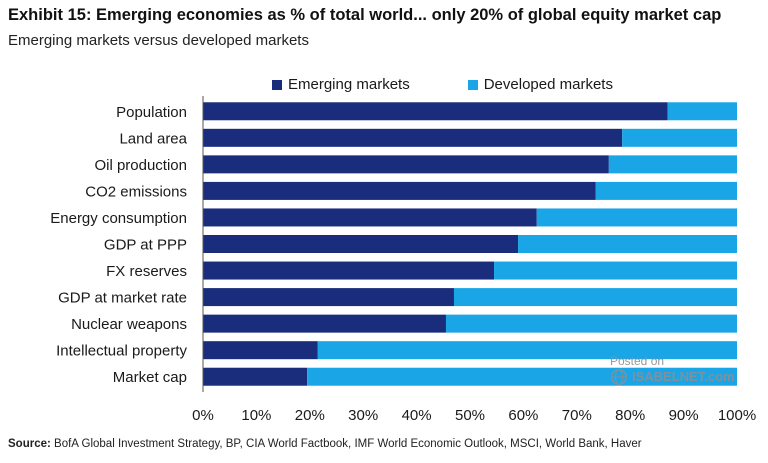  What do you see at coordinates (324, 323) in the screenshot?
I see `bar-emerging-markets-nuclear-weapons` at bounding box center [324, 323].